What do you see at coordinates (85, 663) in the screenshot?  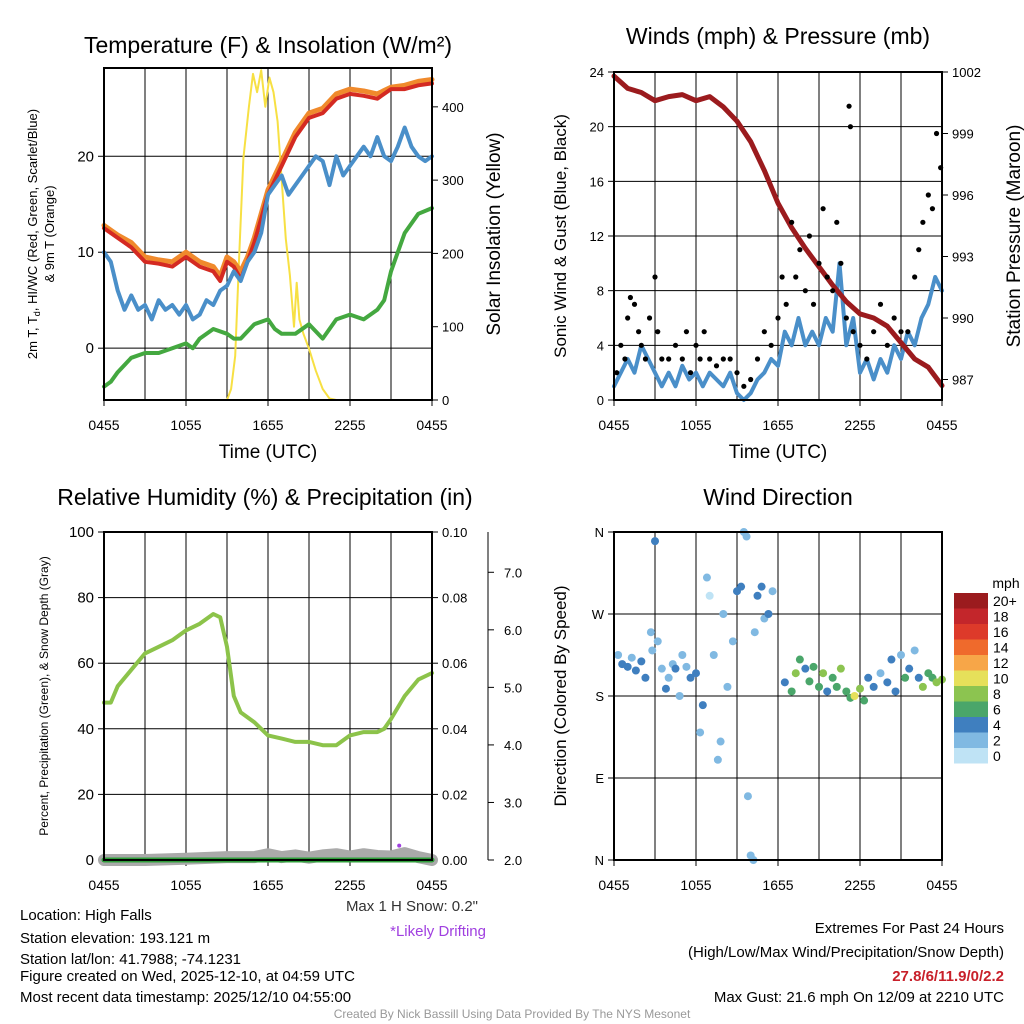 I see `y-tick-label: 60` at bounding box center [85, 663].